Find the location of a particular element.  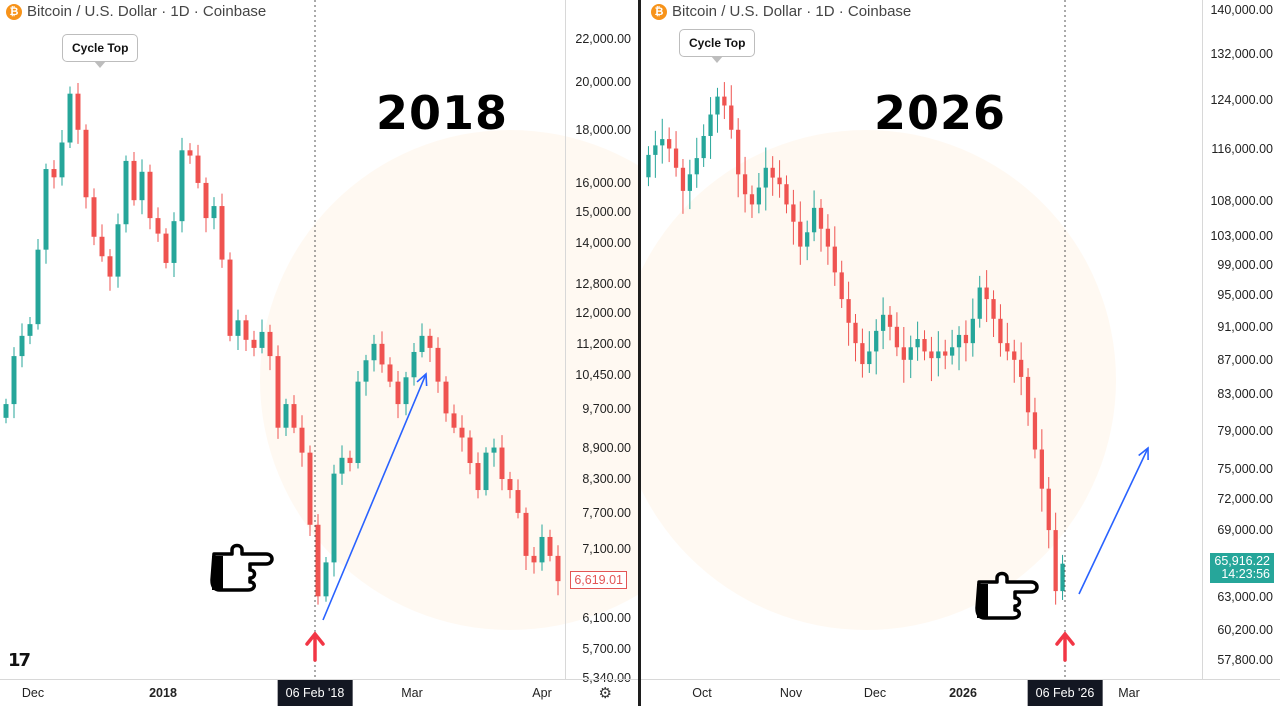

time-axis: Oct Nov Dec 2026 06 Feb '26 Mar is located at coordinates (960, 692).